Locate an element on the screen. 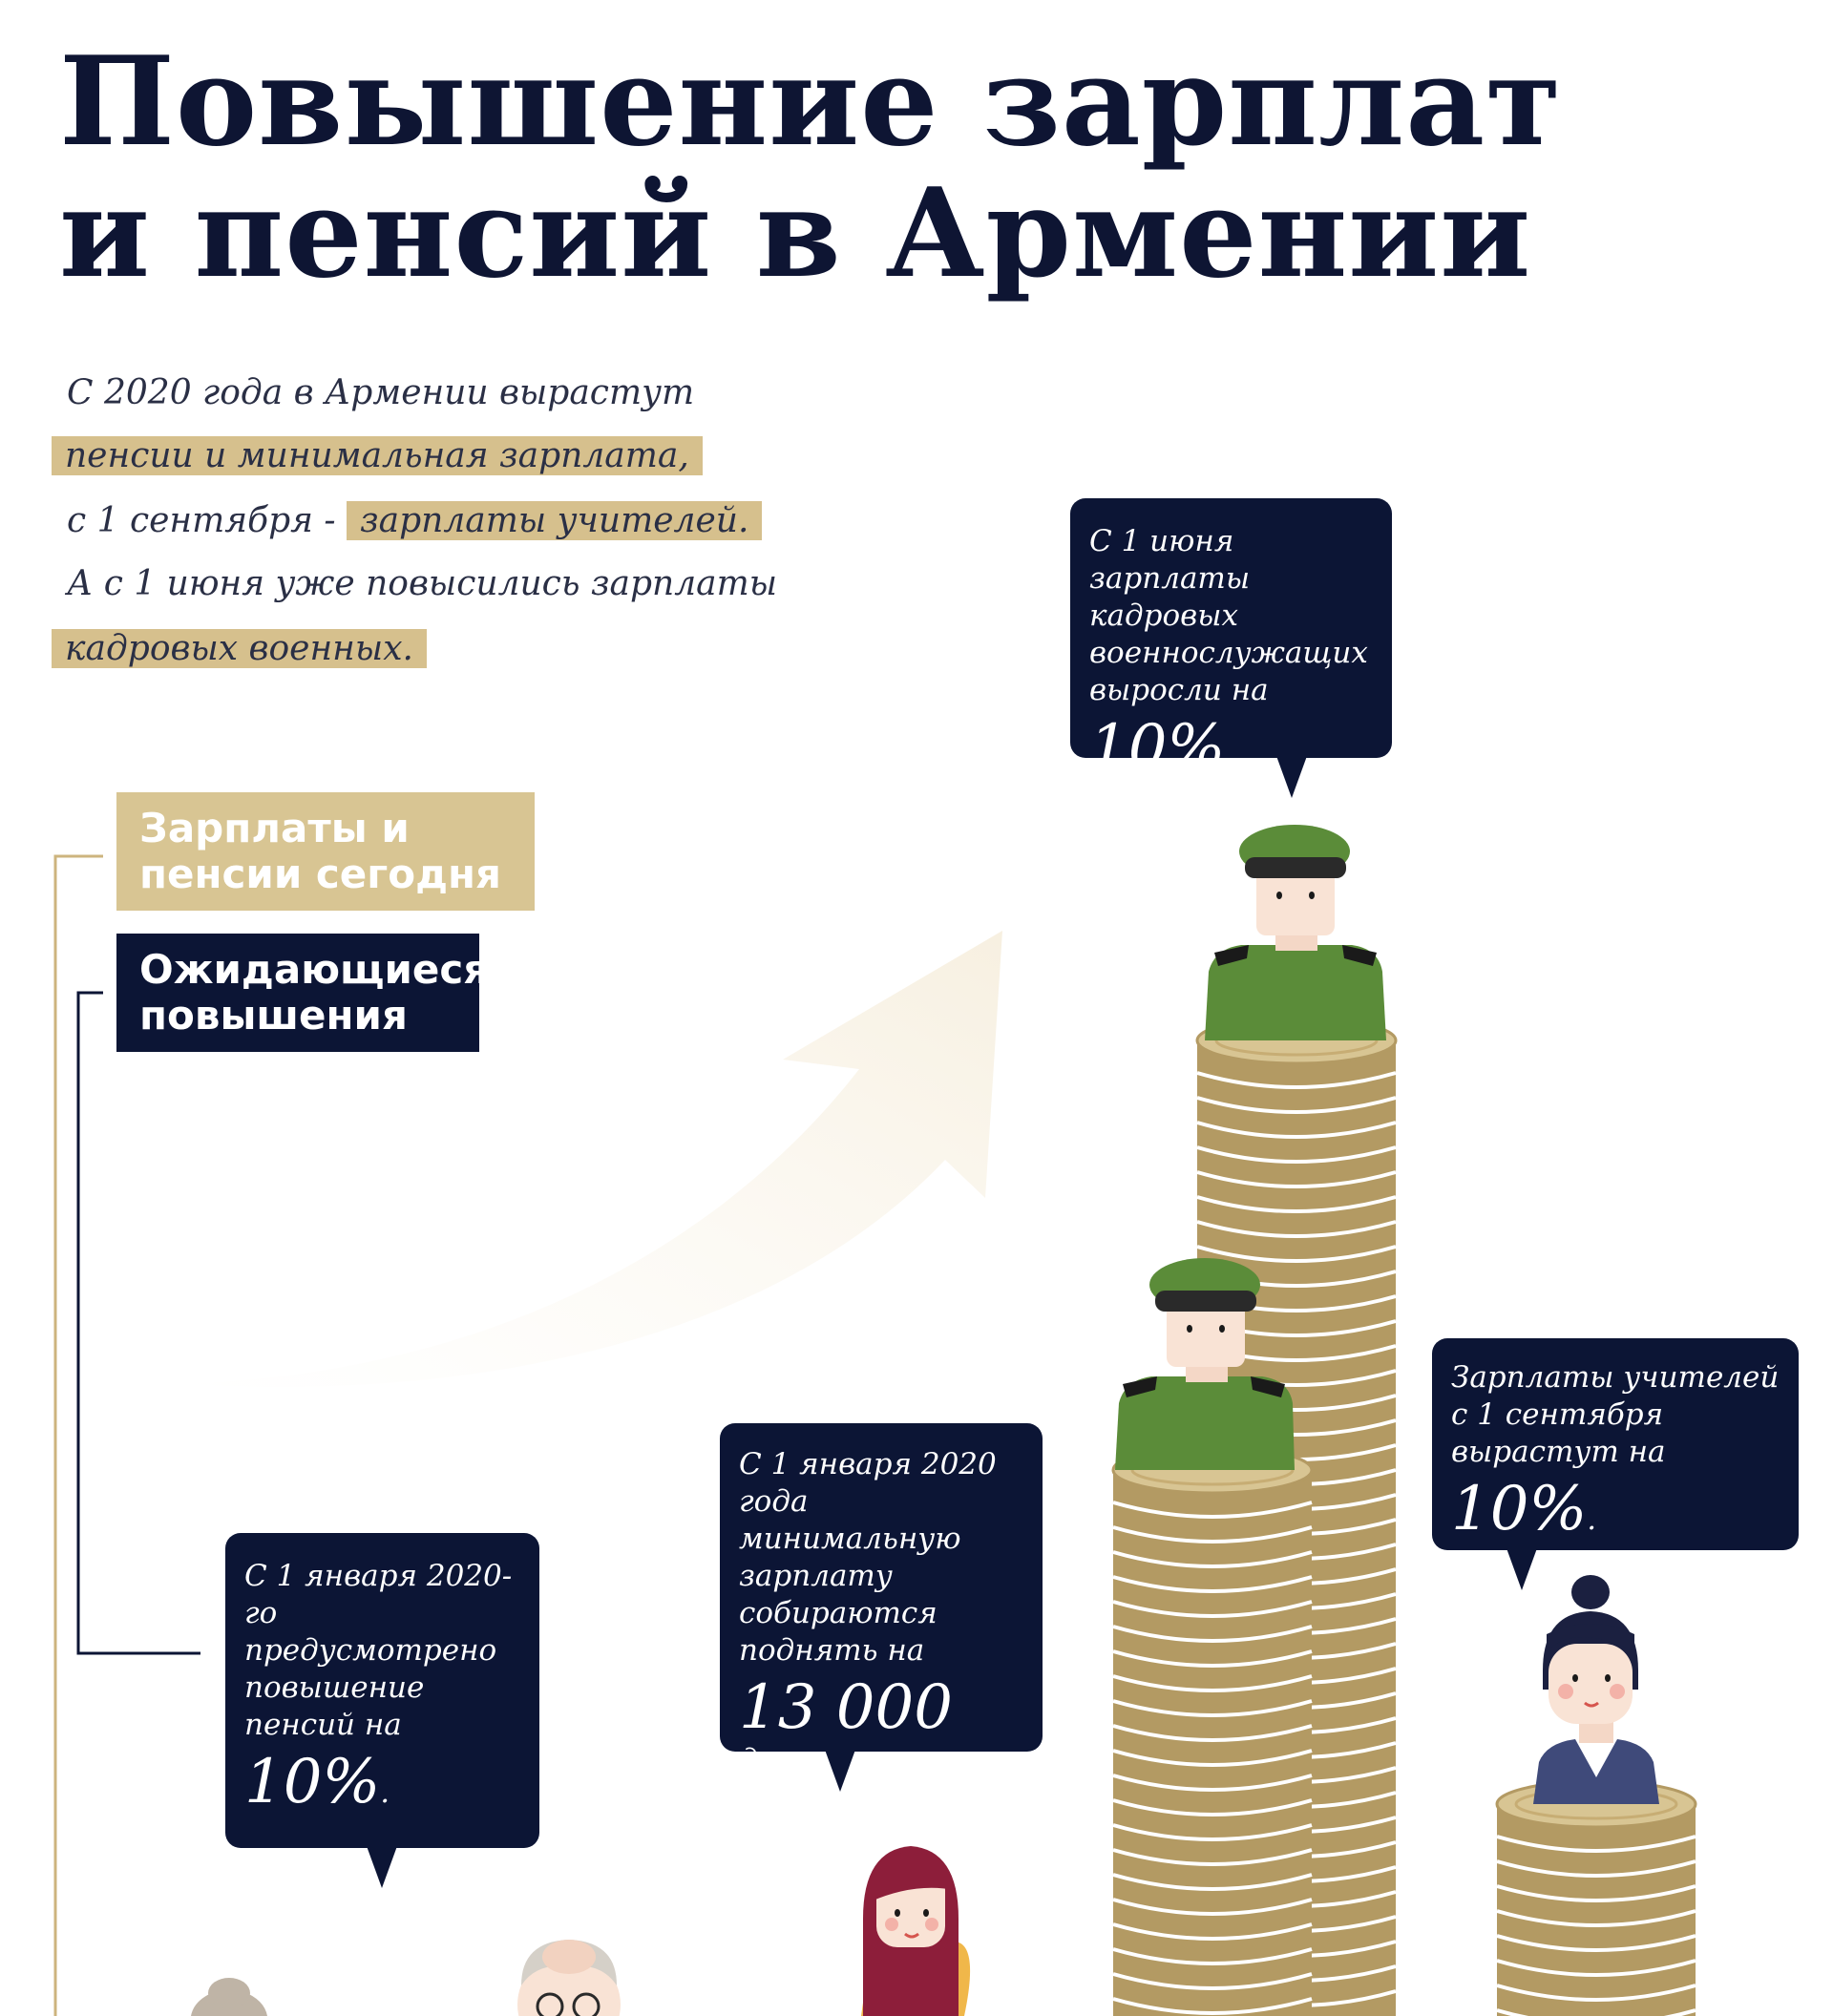 Image resolution: width=1833 pixels, height=2016 pixels. intro-highlight-military: кадровых военных. is located at coordinates (239, 648).